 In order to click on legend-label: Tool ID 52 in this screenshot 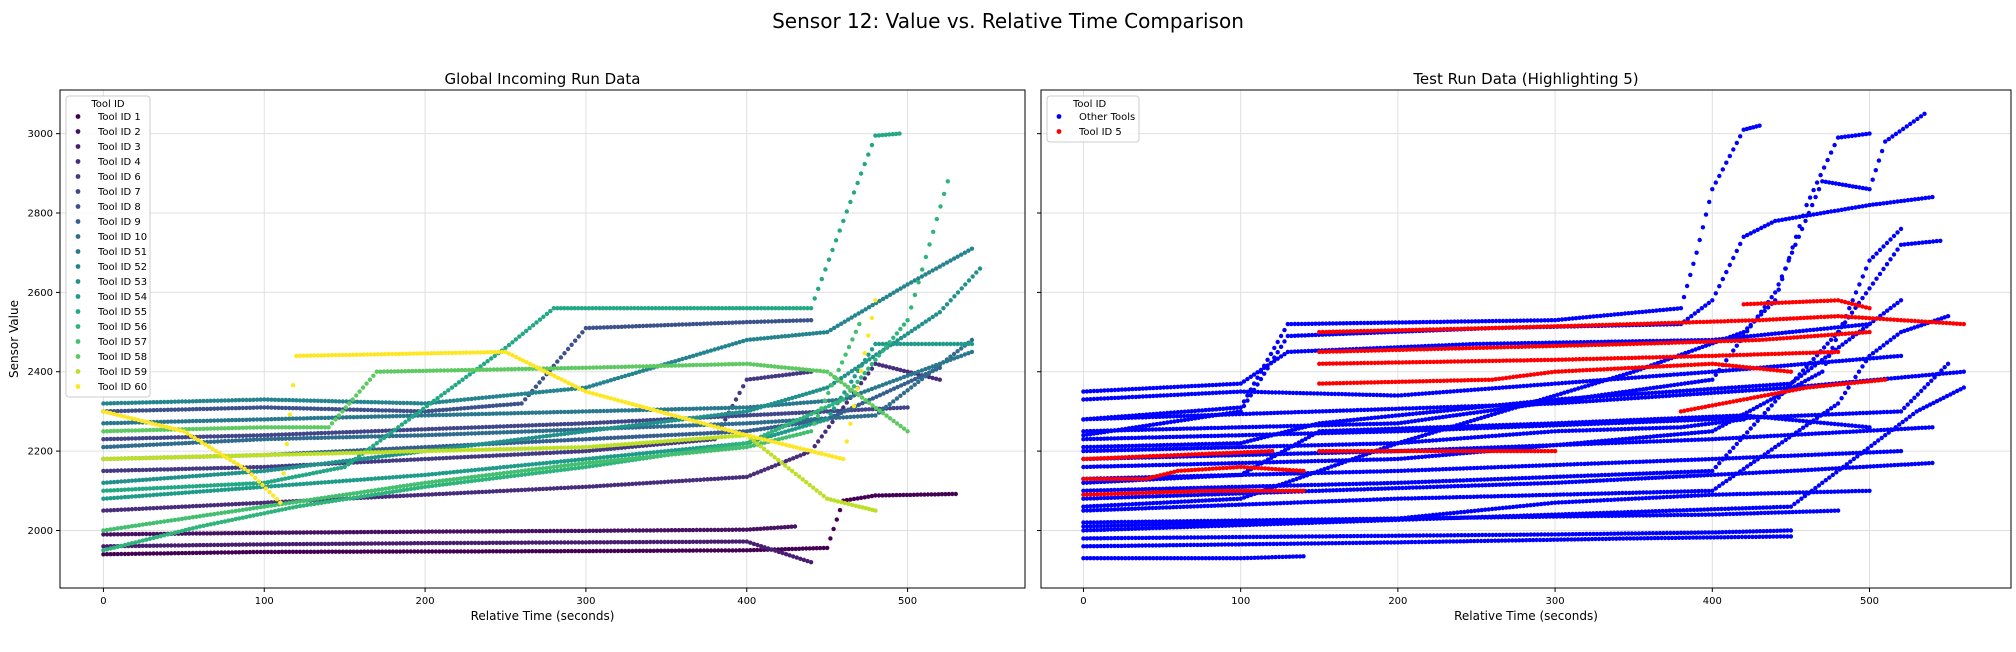, I will do `click(122, 267)`.